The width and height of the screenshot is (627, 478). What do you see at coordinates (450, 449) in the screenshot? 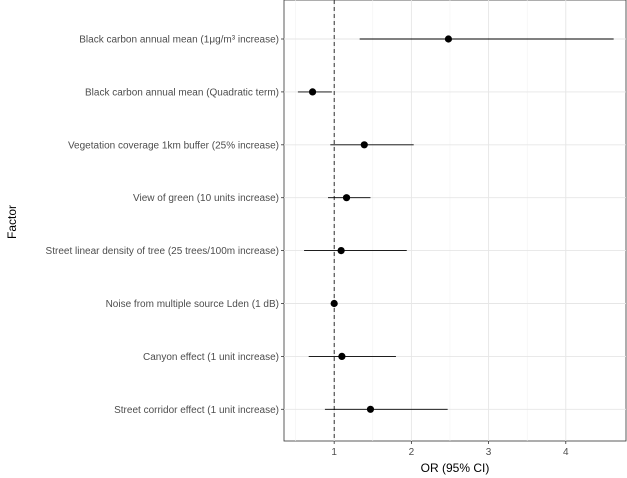
I see `x-tick-labels: 1 2 3 4` at bounding box center [450, 449].